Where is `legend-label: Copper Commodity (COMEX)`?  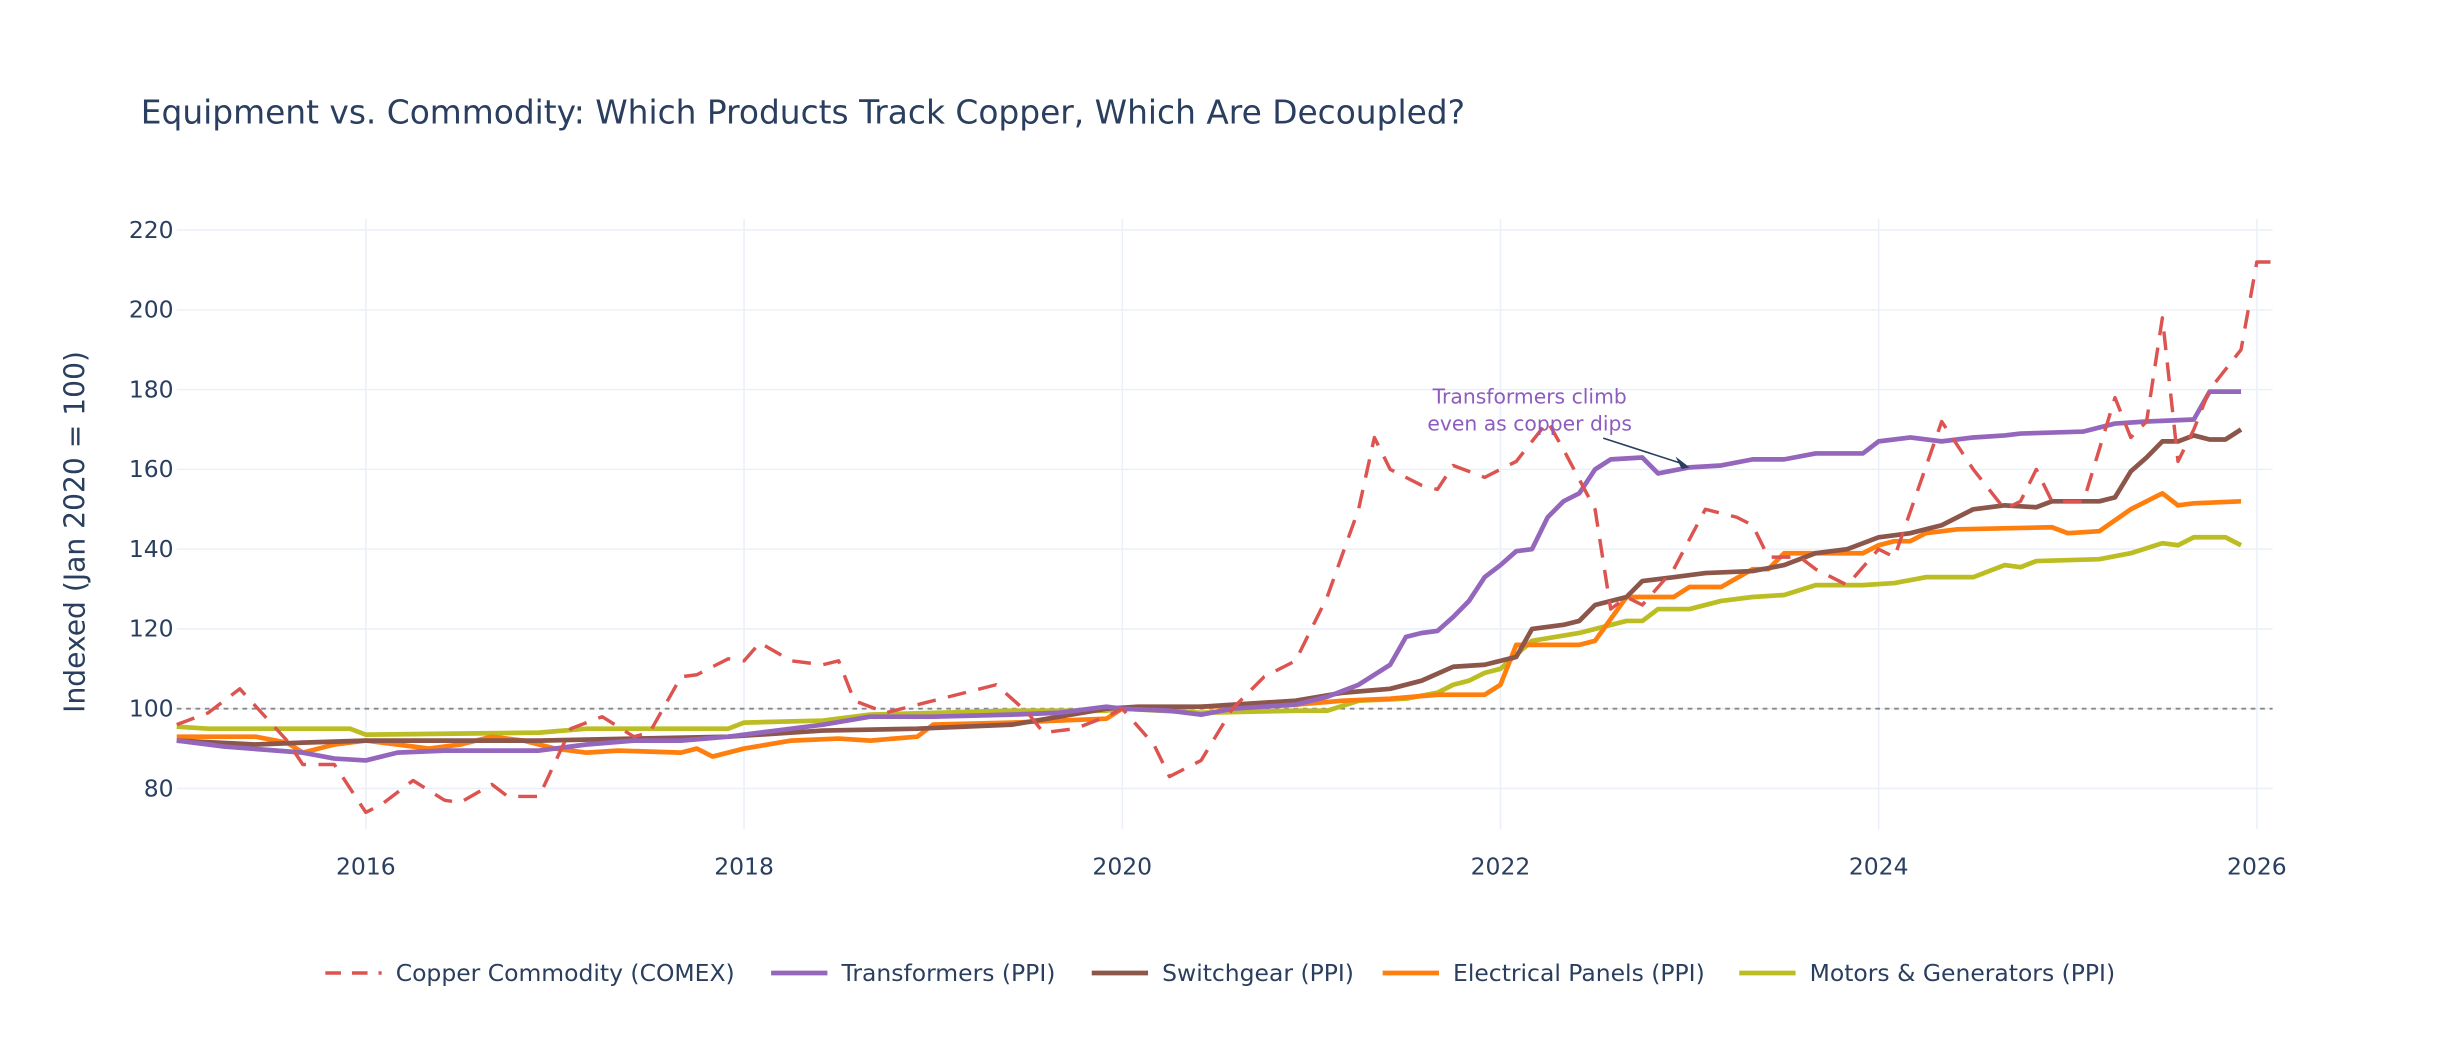 legend-label: Copper Commodity (COMEX) is located at coordinates (565, 973).